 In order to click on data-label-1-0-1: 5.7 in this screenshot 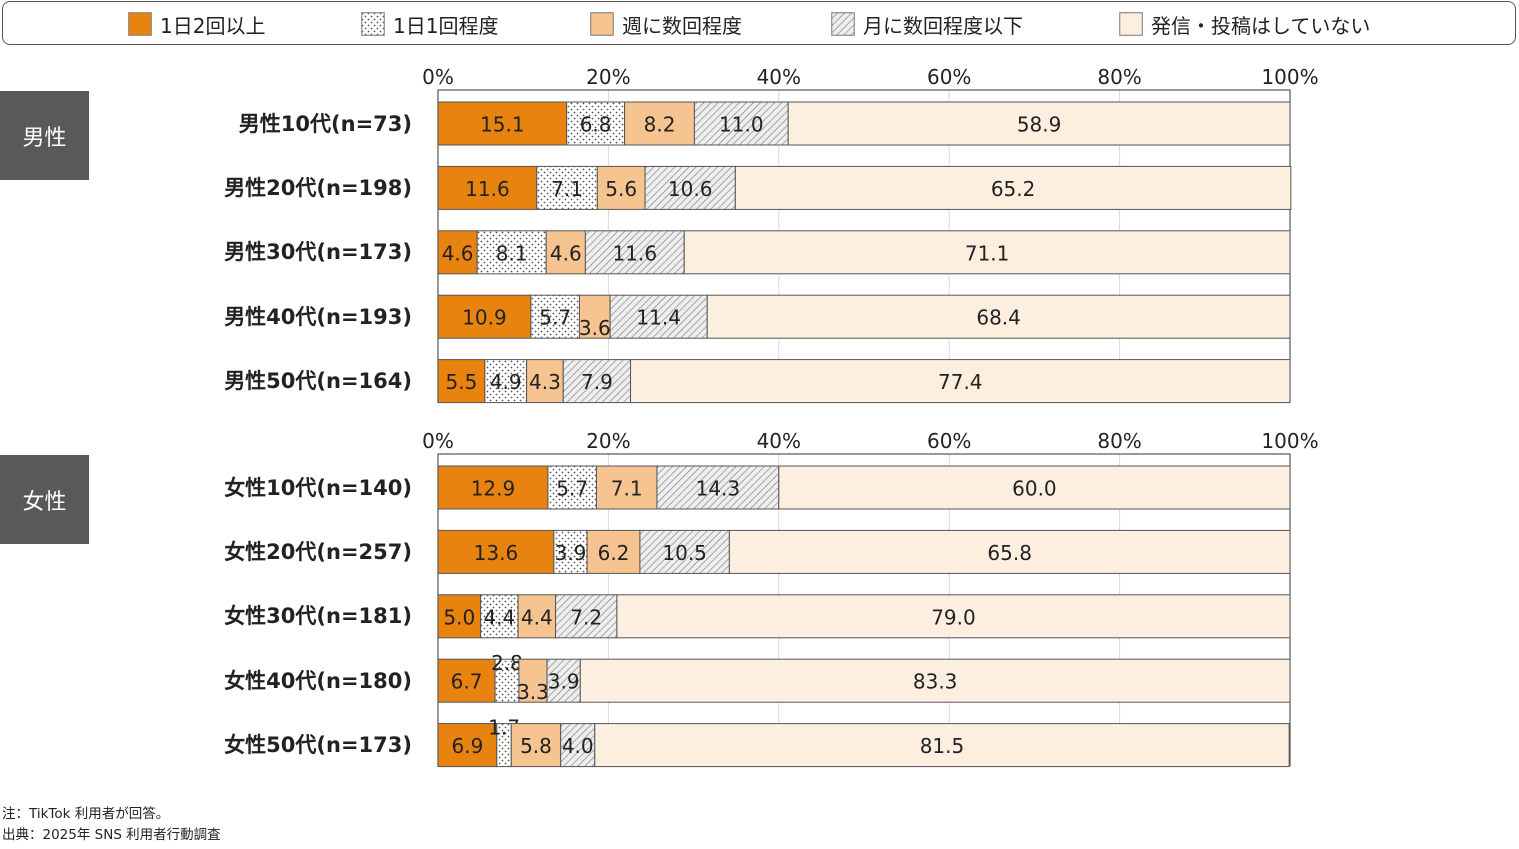, I will do `click(572, 489)`.